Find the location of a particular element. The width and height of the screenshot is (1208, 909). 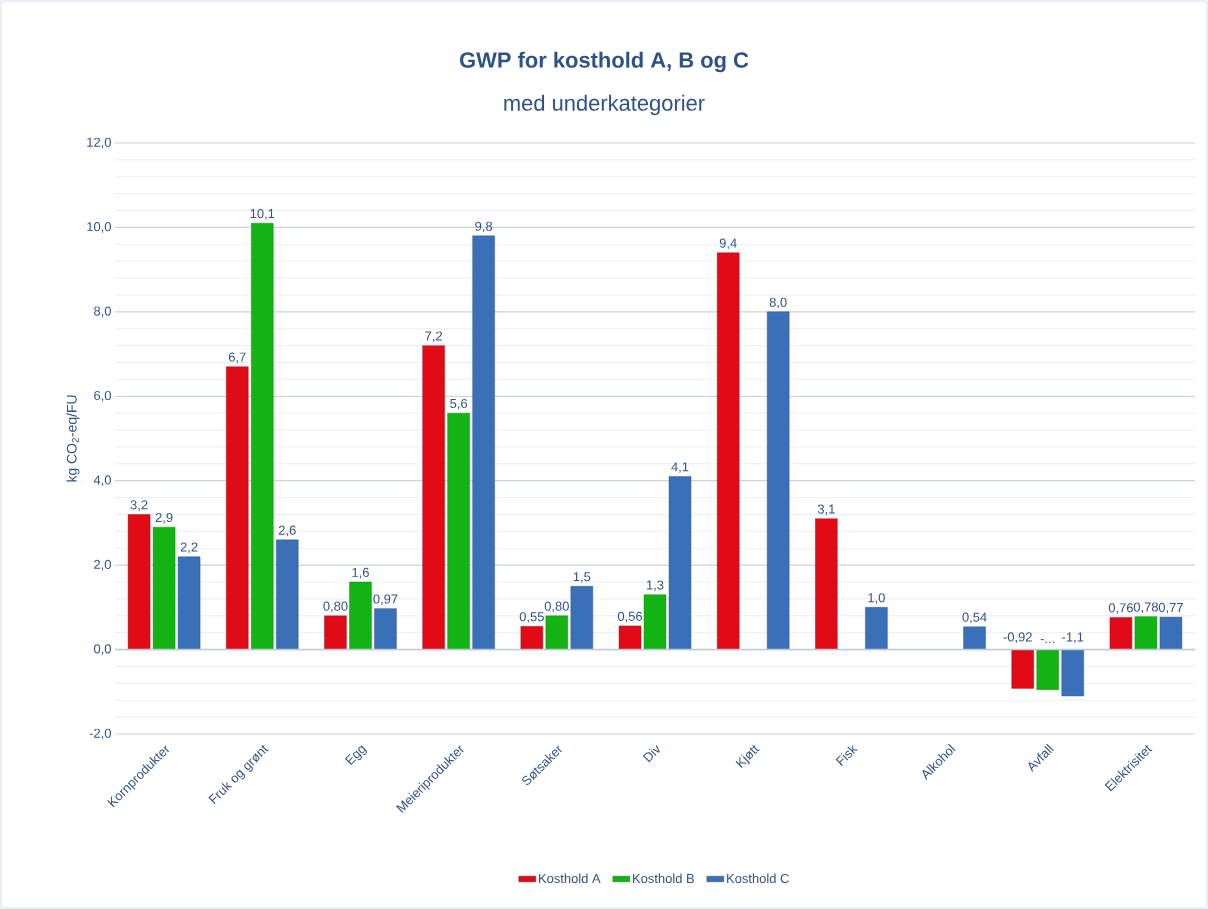

y-tick-label: 10,0 is located at coordinates (99, 227).